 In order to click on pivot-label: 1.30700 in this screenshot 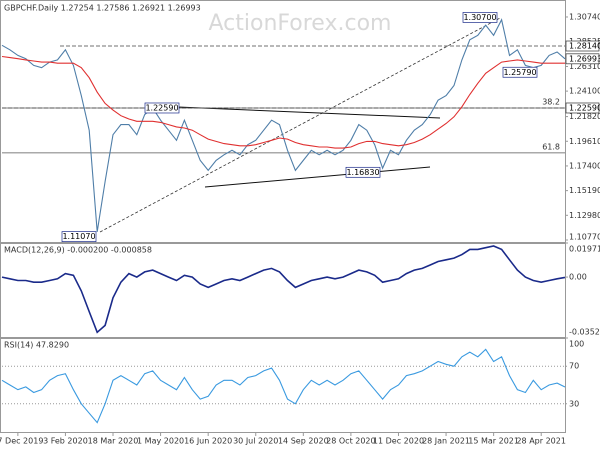, I will do `click(479, 17)`.